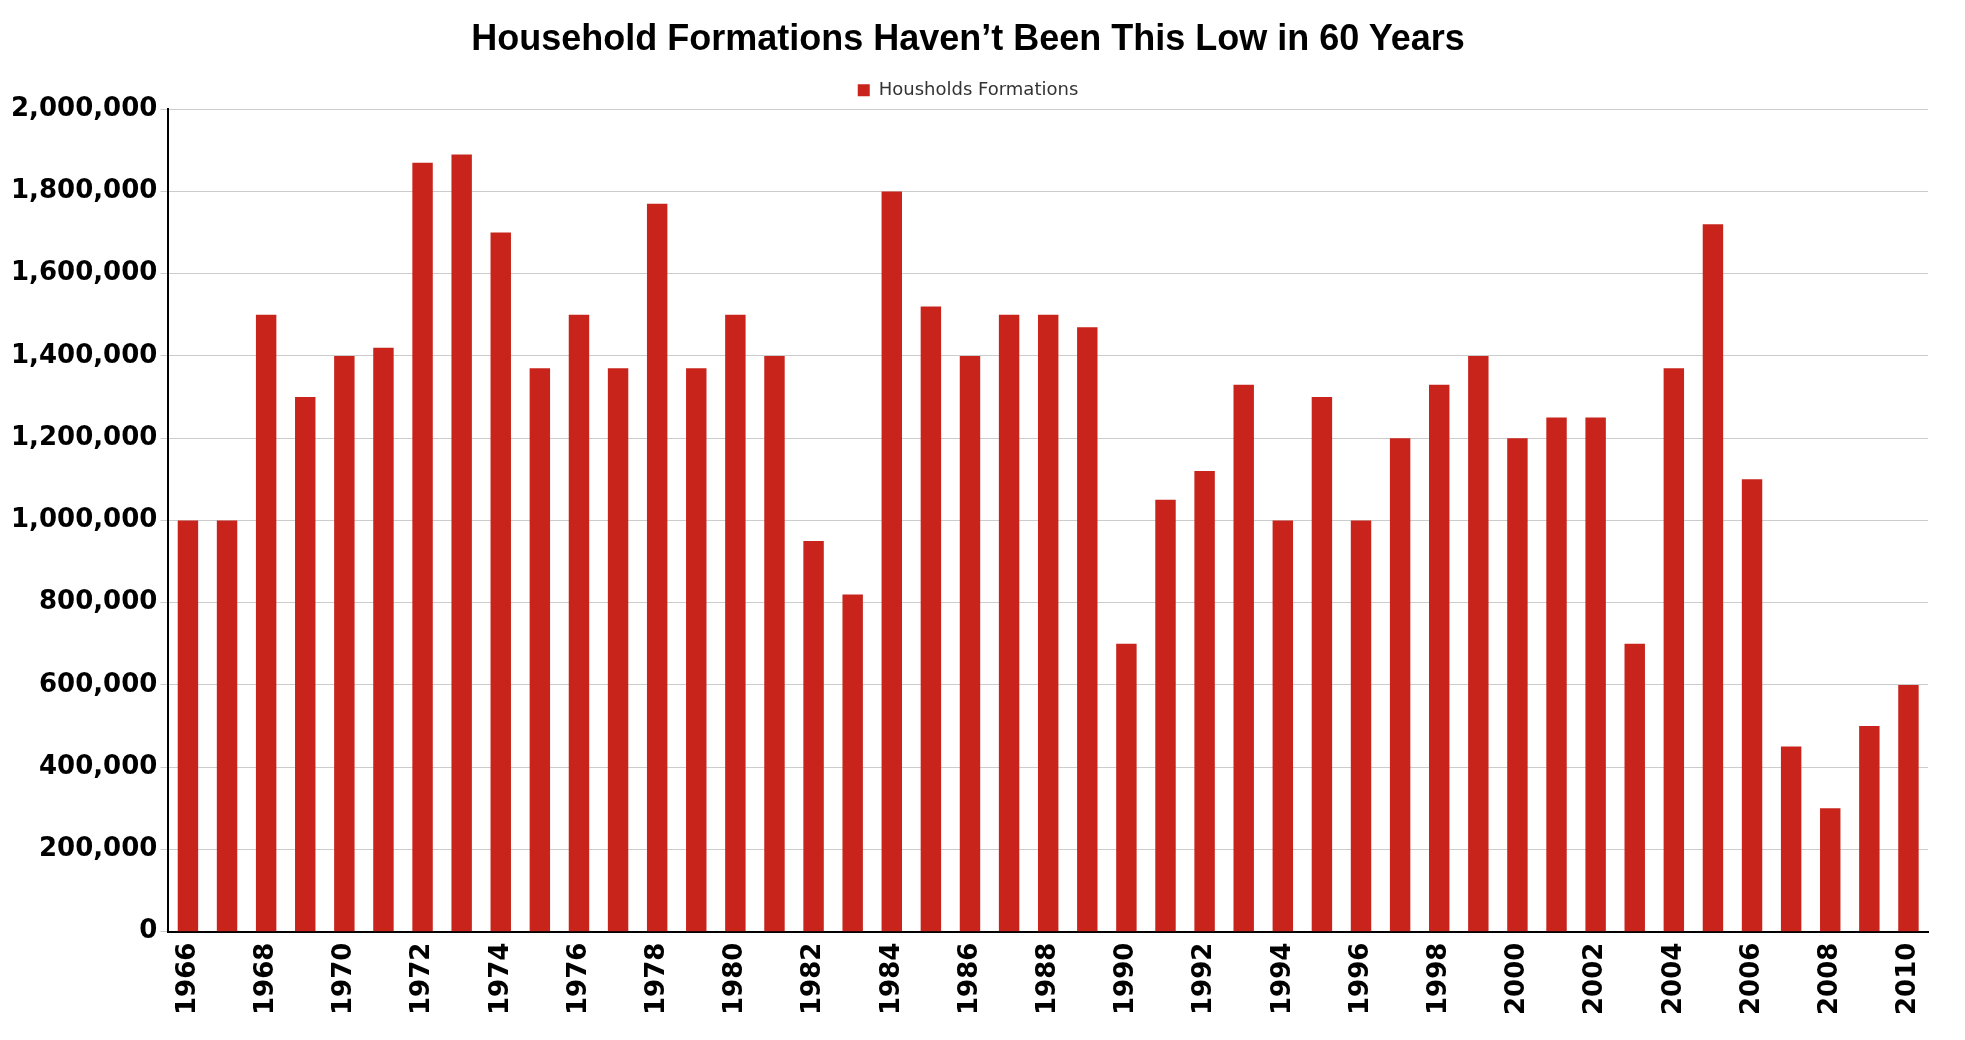 Image resolution: width=1965 pixels, height=1040 pixels. I want to click on y-tick-label: 2,000,000, so click(84, 106).